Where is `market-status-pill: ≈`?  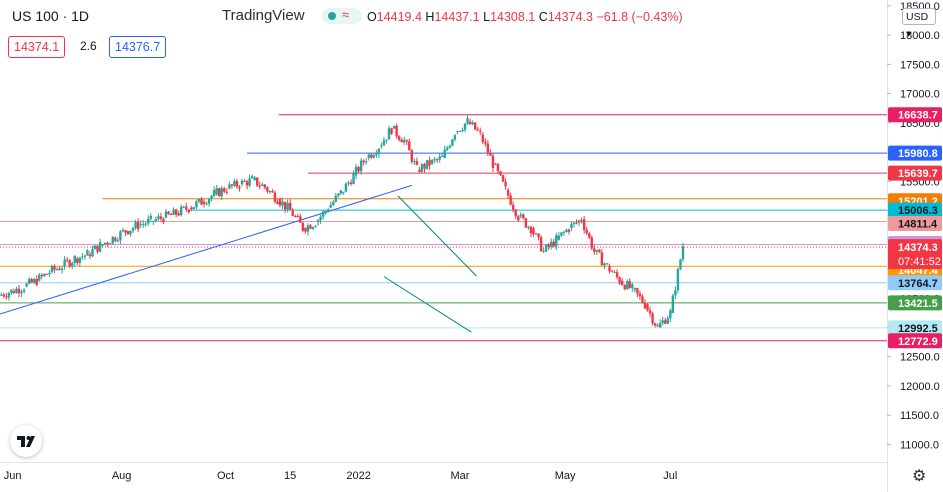 market-status-pill: ≈ is located at coordinates (342, 15).